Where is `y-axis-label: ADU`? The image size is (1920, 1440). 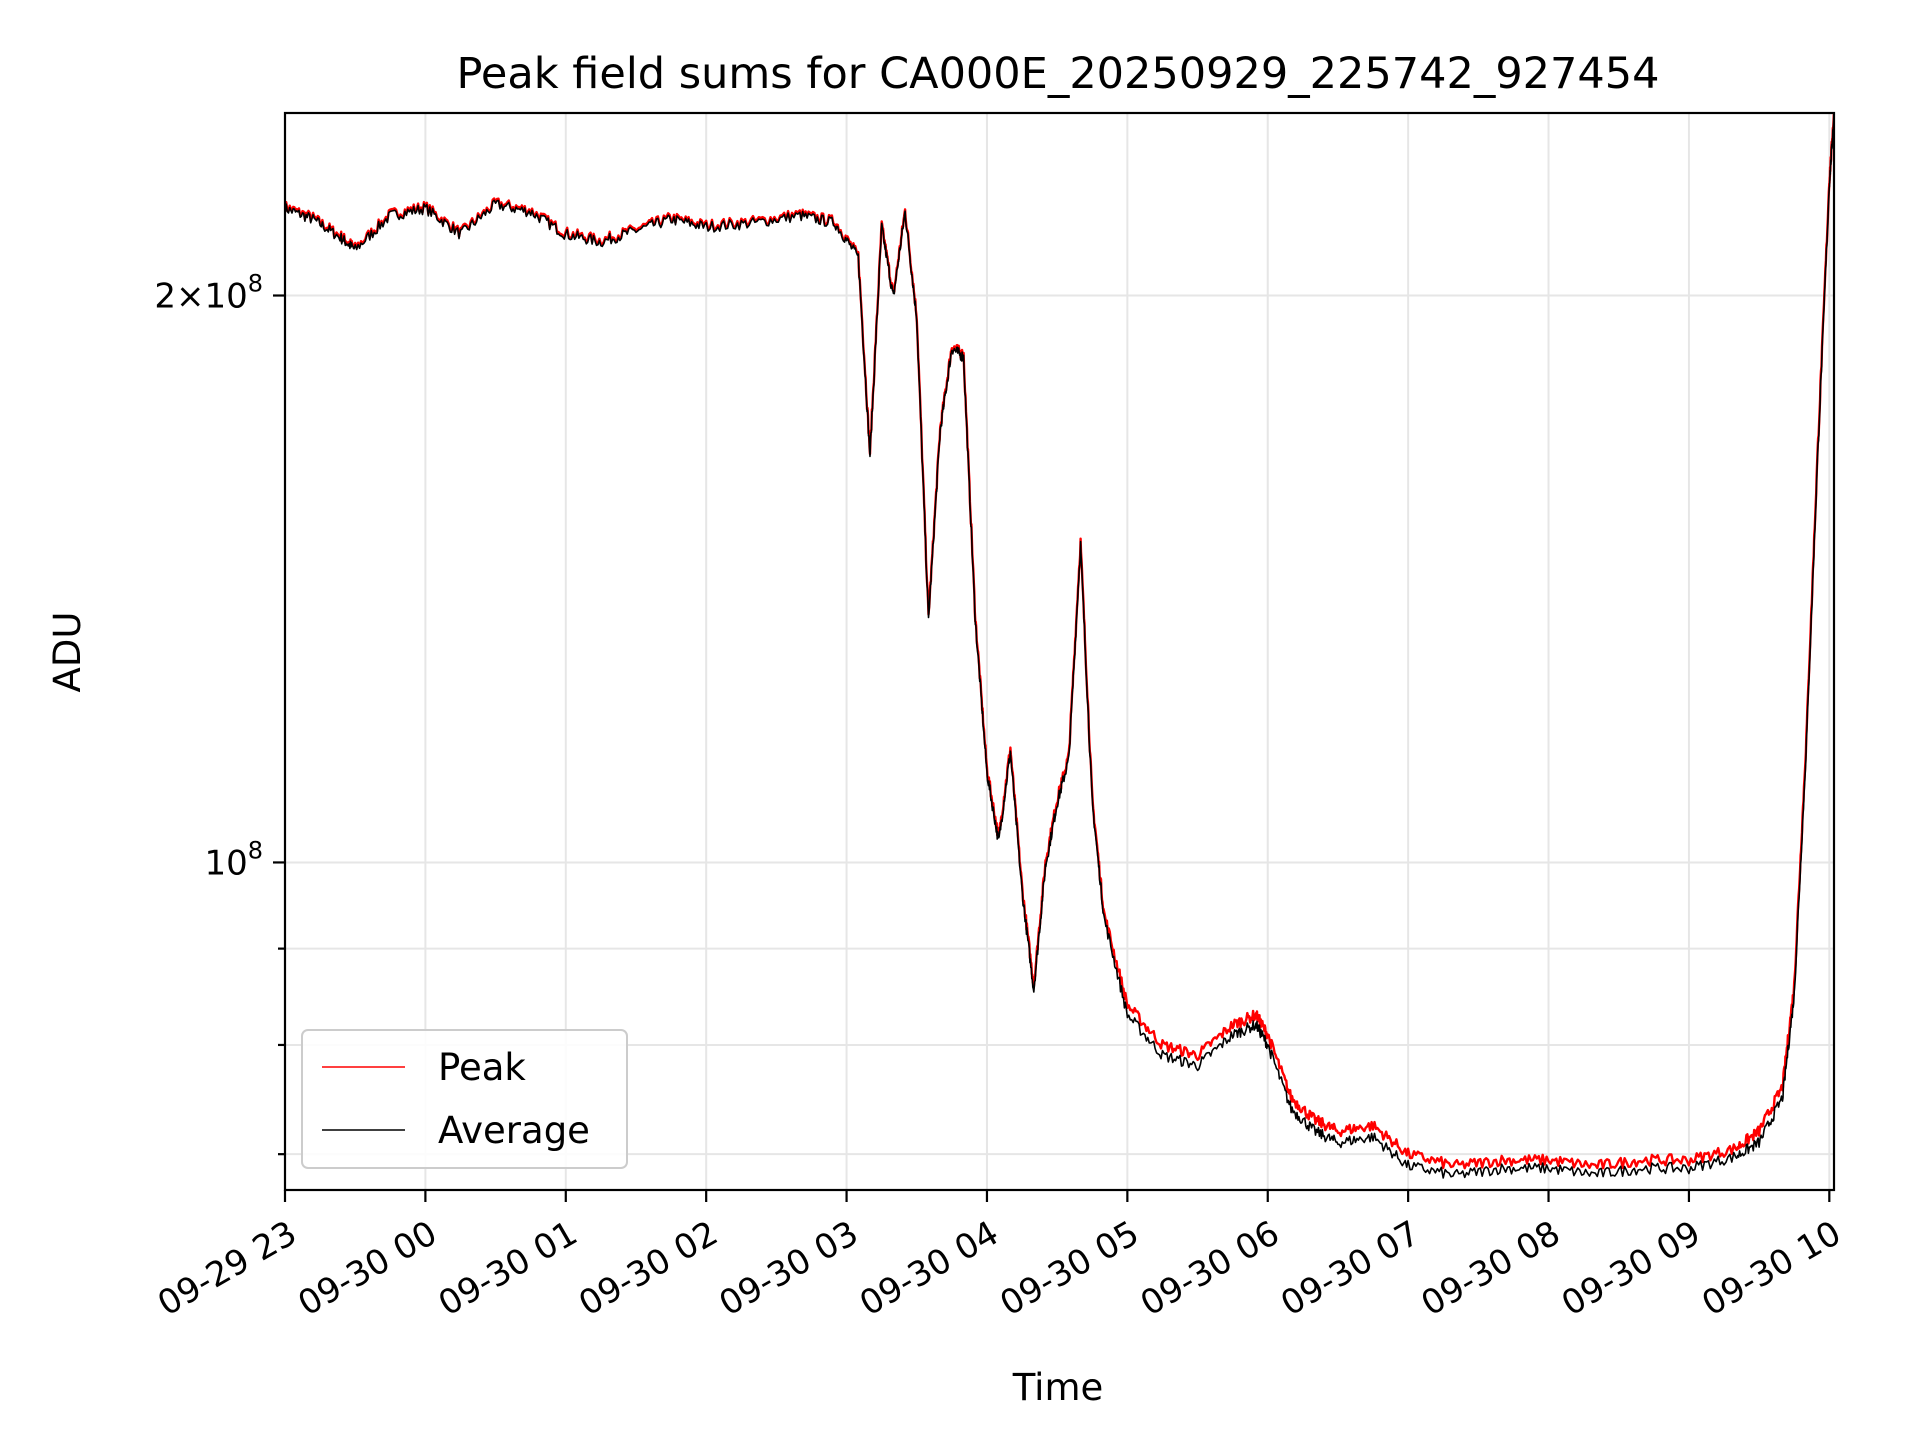 y-axis-label: ADU is located at coordinates (67, 652).